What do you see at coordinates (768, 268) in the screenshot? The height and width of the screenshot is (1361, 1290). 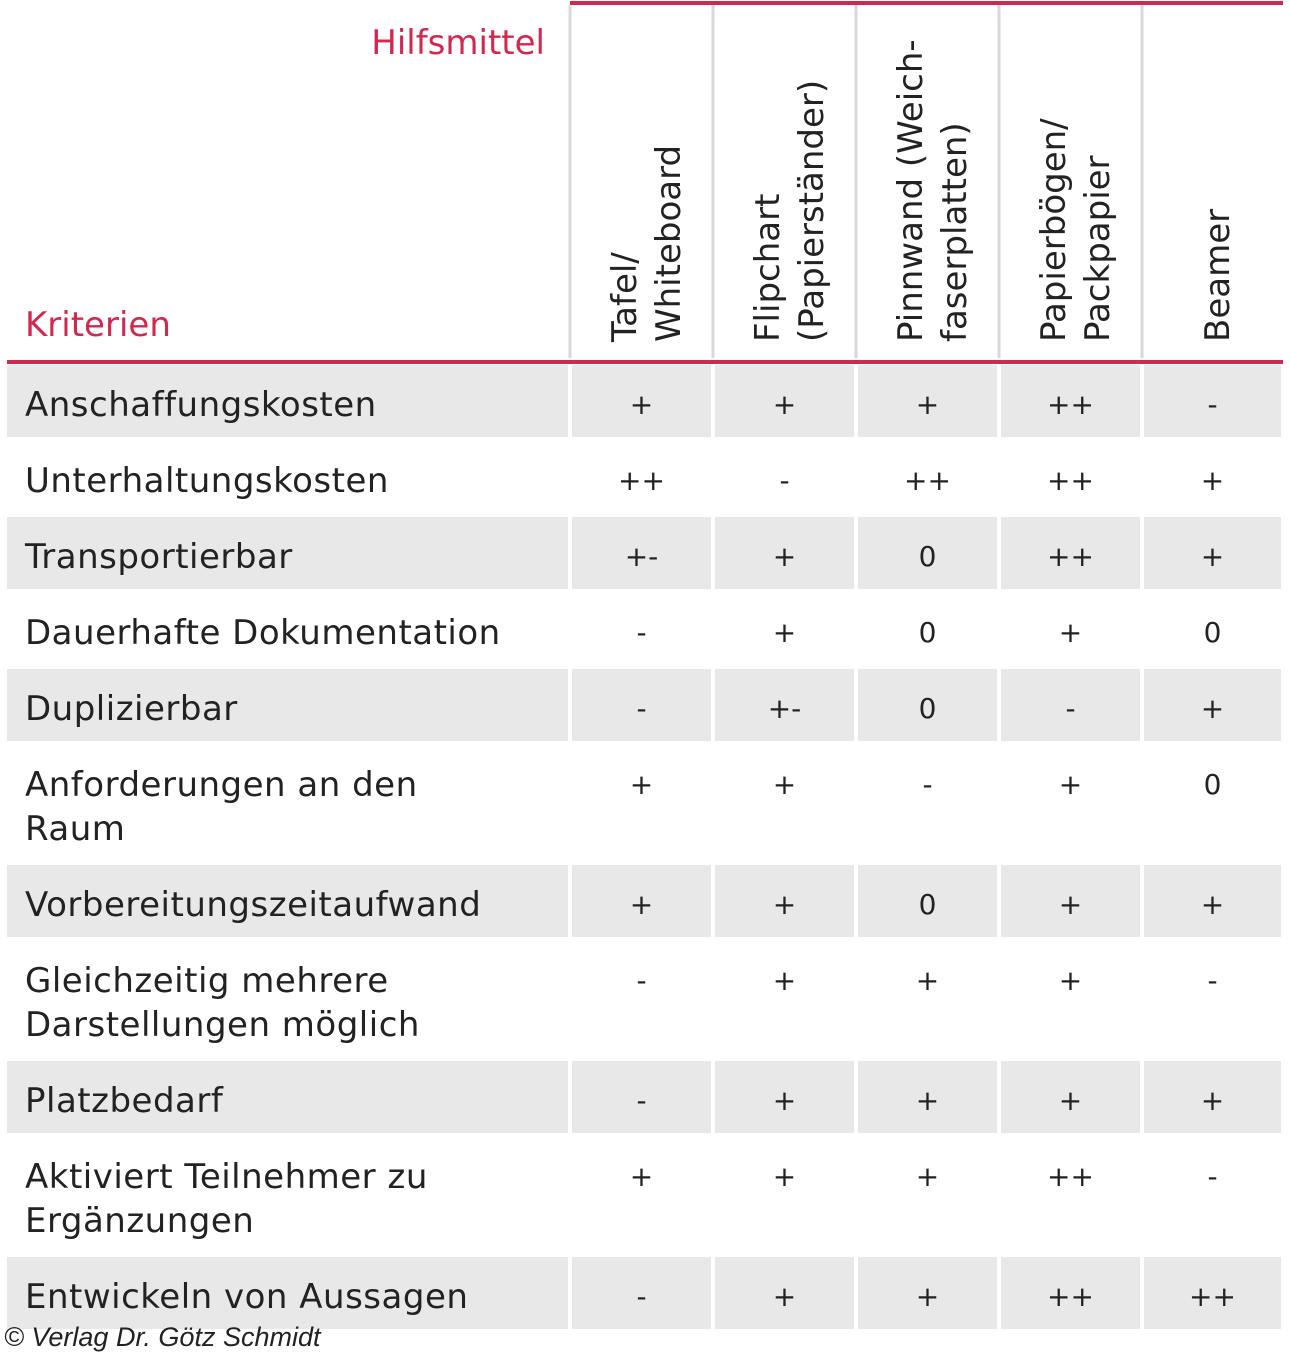 I see `column-header: Flipchart` at bounding box center [768, 268].